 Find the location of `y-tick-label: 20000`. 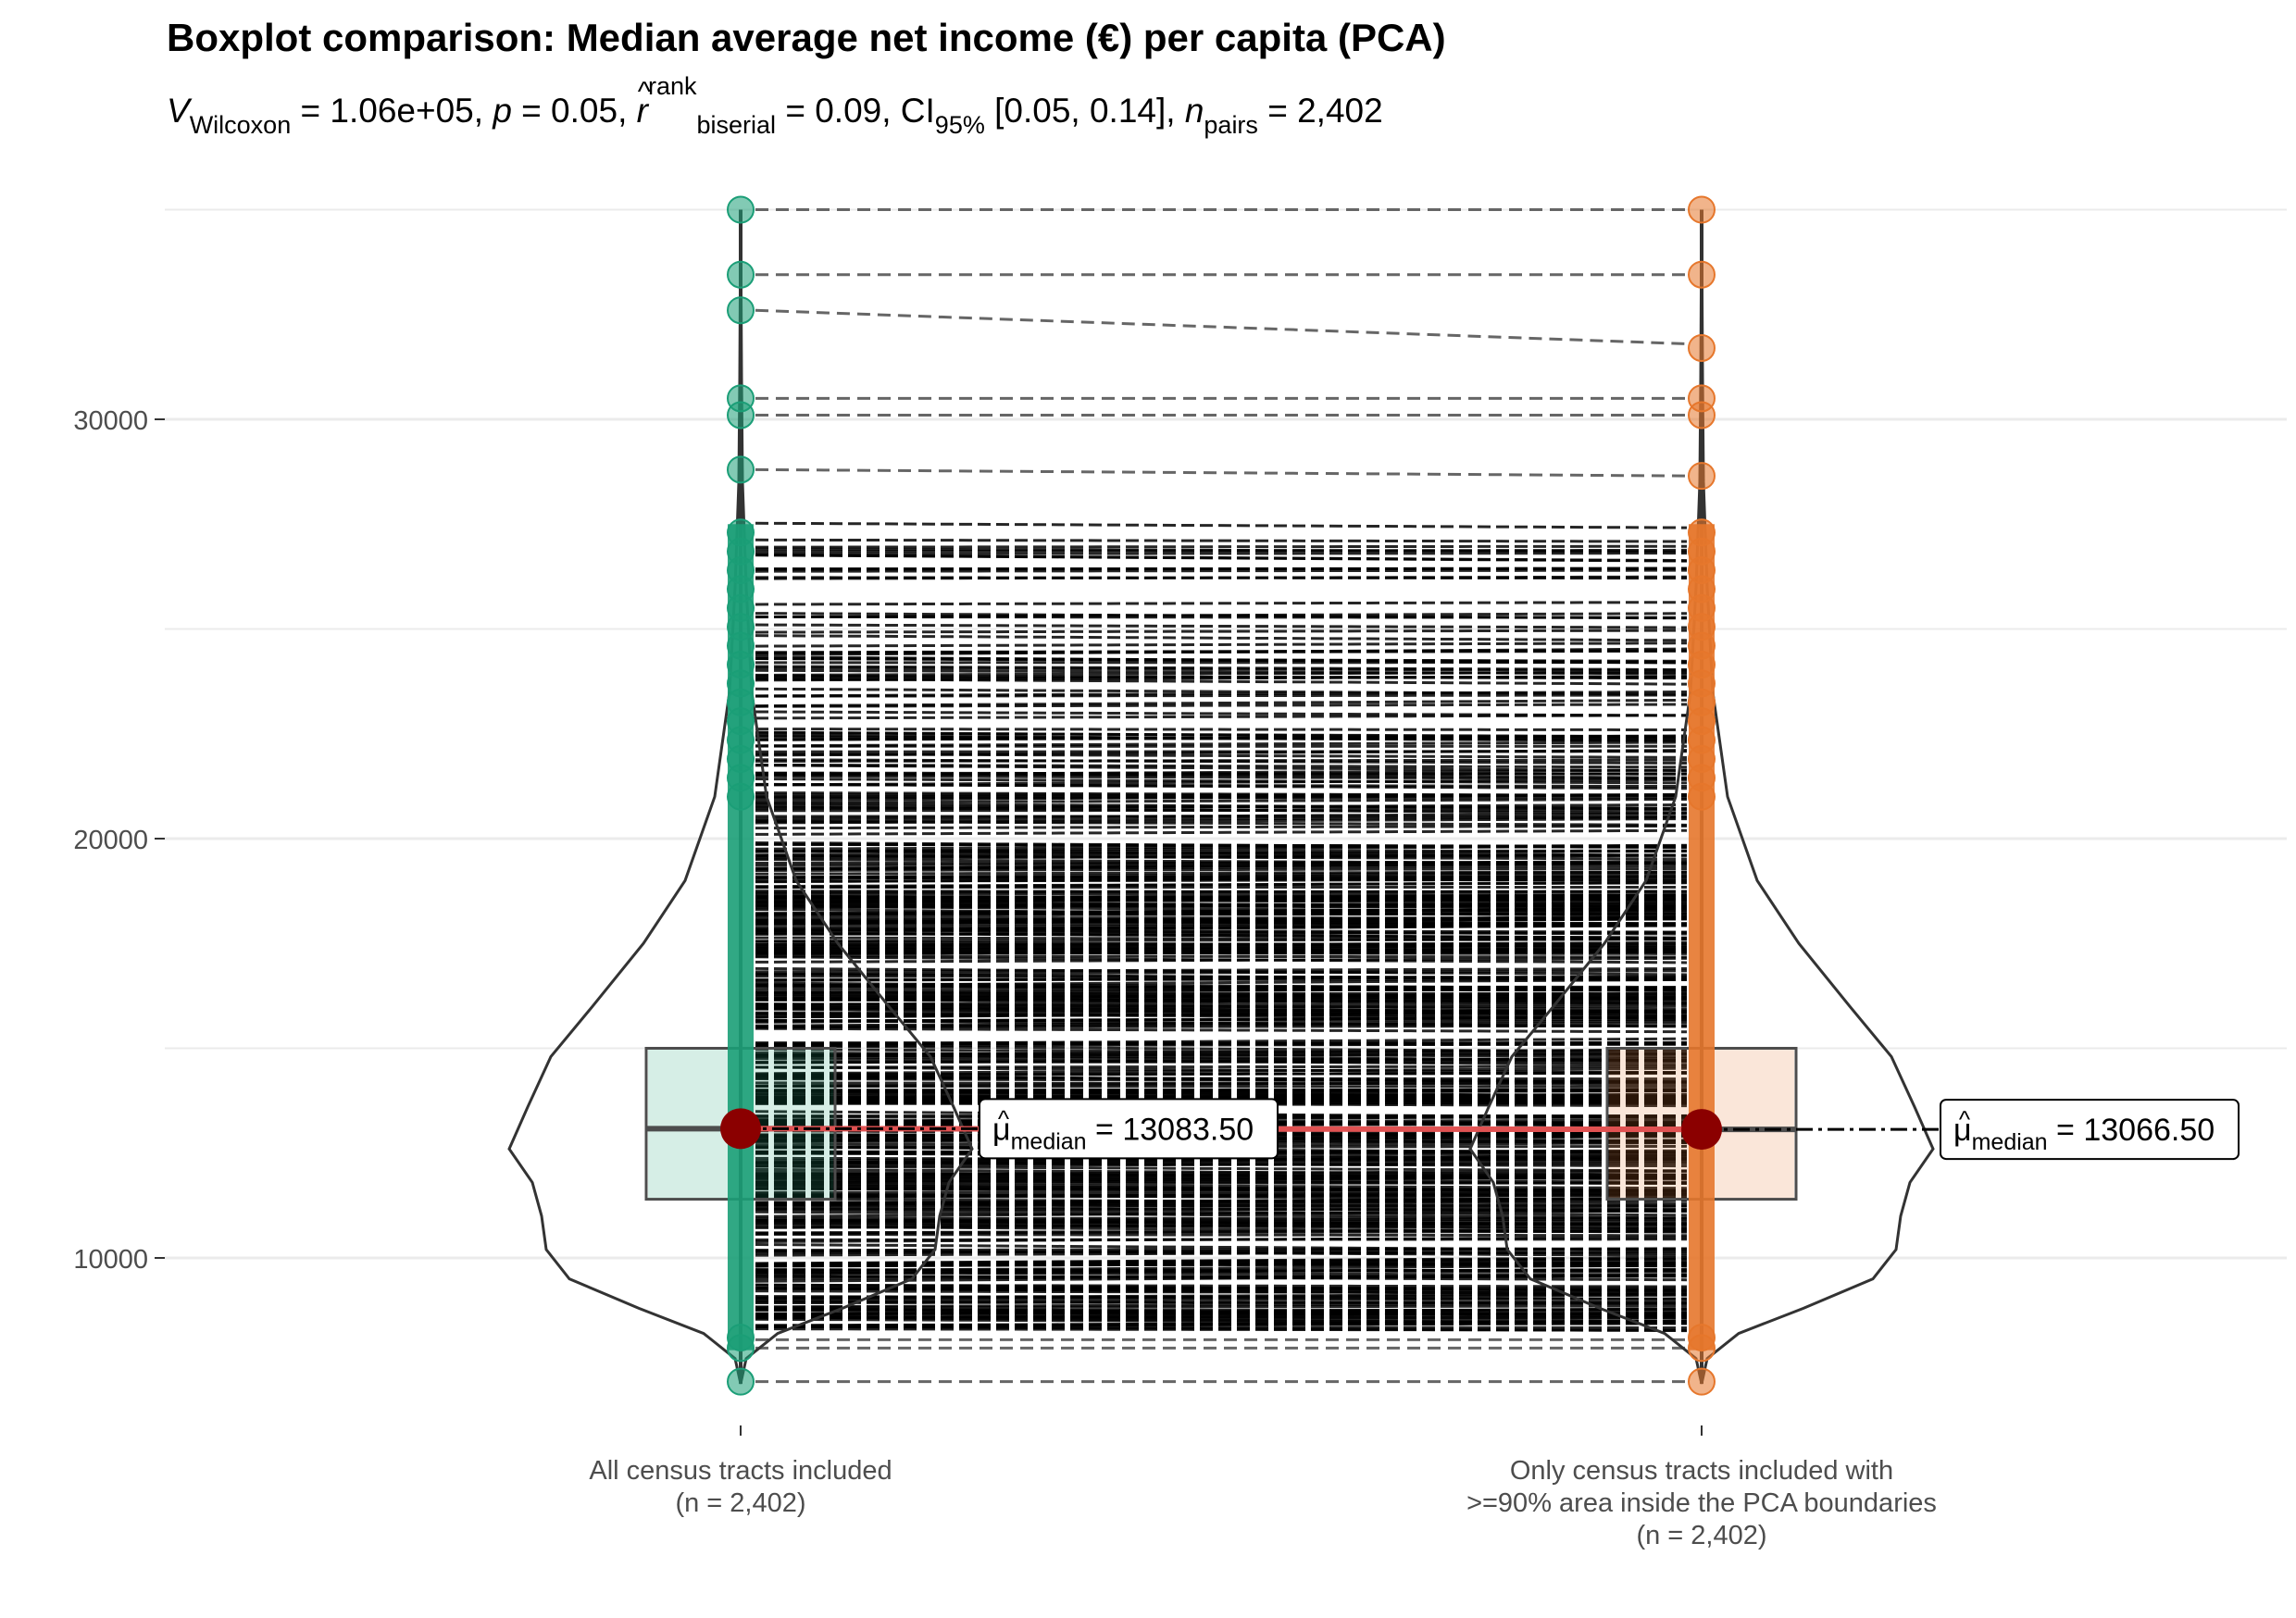

y-tick-label: 20000 is located at coordinates (110, 840).